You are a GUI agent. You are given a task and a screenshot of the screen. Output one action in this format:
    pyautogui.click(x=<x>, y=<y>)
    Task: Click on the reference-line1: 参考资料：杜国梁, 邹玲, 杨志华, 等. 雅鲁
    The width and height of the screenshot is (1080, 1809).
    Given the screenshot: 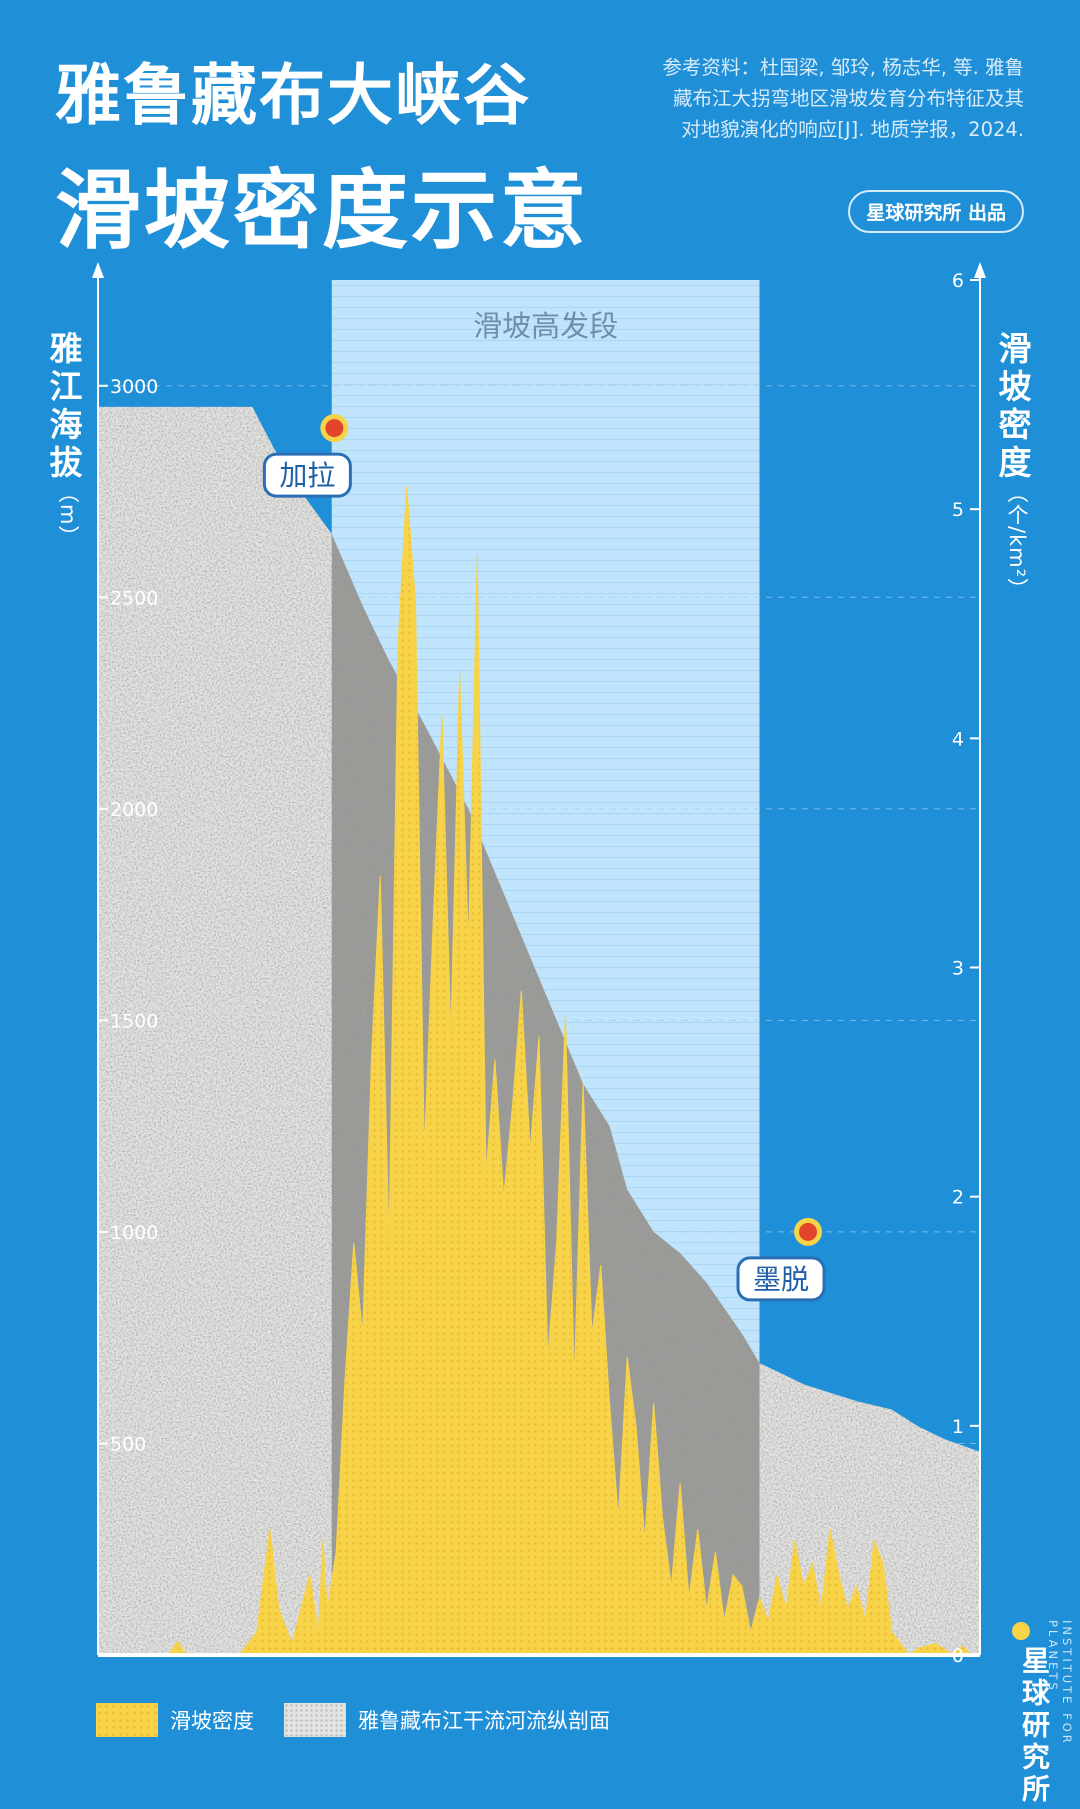 What is the action you would take?
    pyautogui.click(x=843, y=67)
    